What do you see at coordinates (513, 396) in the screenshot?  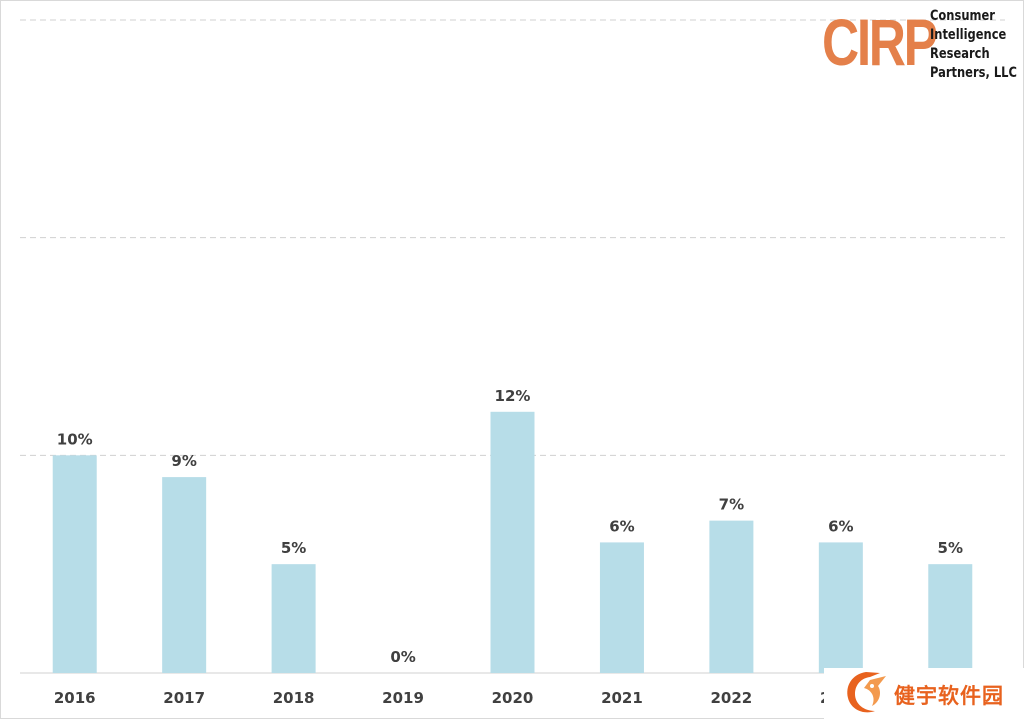 I see `data-label-2020: 12%` at bounding box center [513, 396].